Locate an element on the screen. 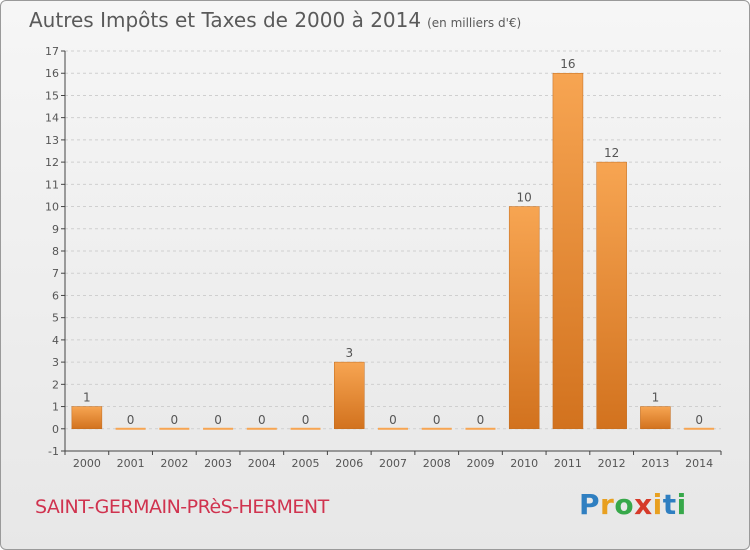  y-tick-label: 1 is located at coordinates (55, 407).